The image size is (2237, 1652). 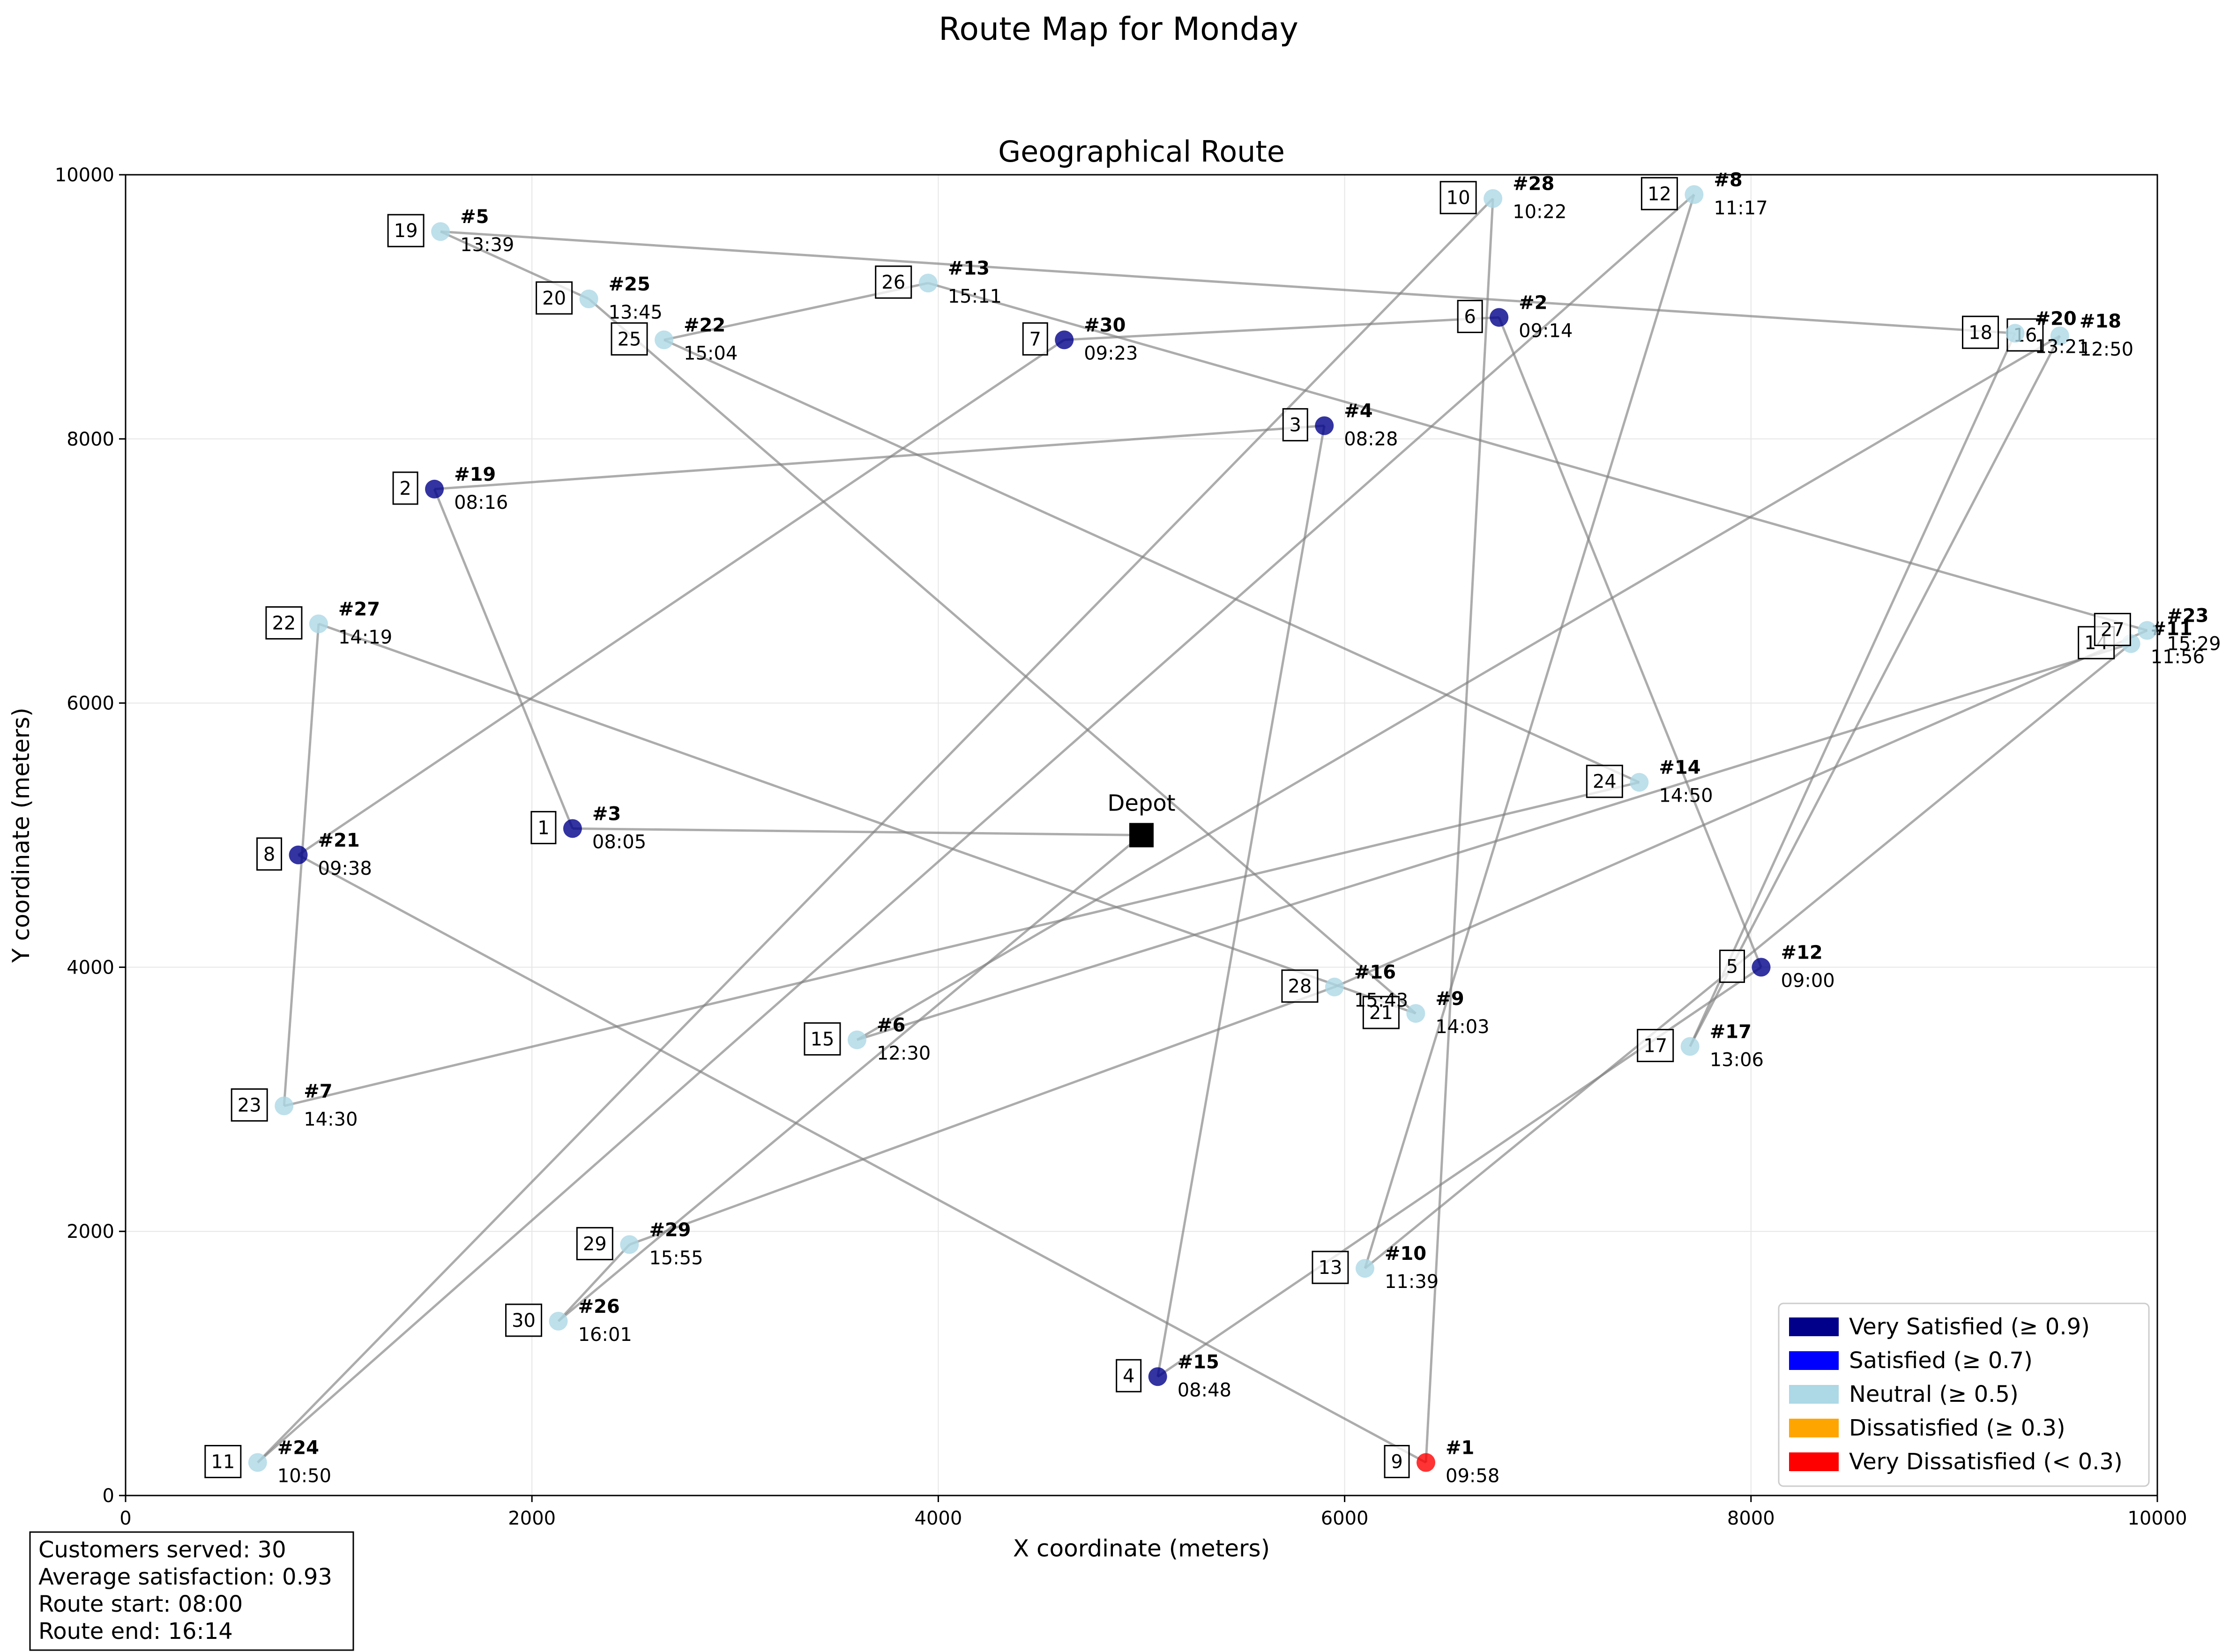 What do you see at coordinates (1740, 208) in the screenshot?
I see `arrival-time-label: 11:17` at bounding box center [1740, 208].